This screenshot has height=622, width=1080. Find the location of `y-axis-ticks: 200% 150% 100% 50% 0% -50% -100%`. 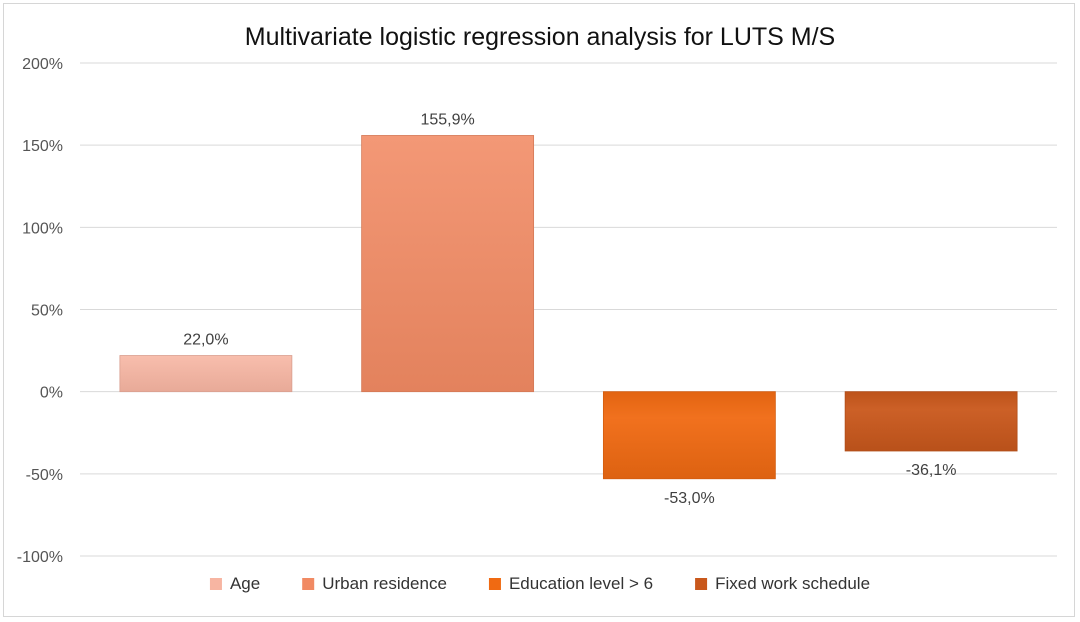

y-axis-ticks: 200% 150% 100% 50% 0% -50% -100% is located at coordinates (40, 311).